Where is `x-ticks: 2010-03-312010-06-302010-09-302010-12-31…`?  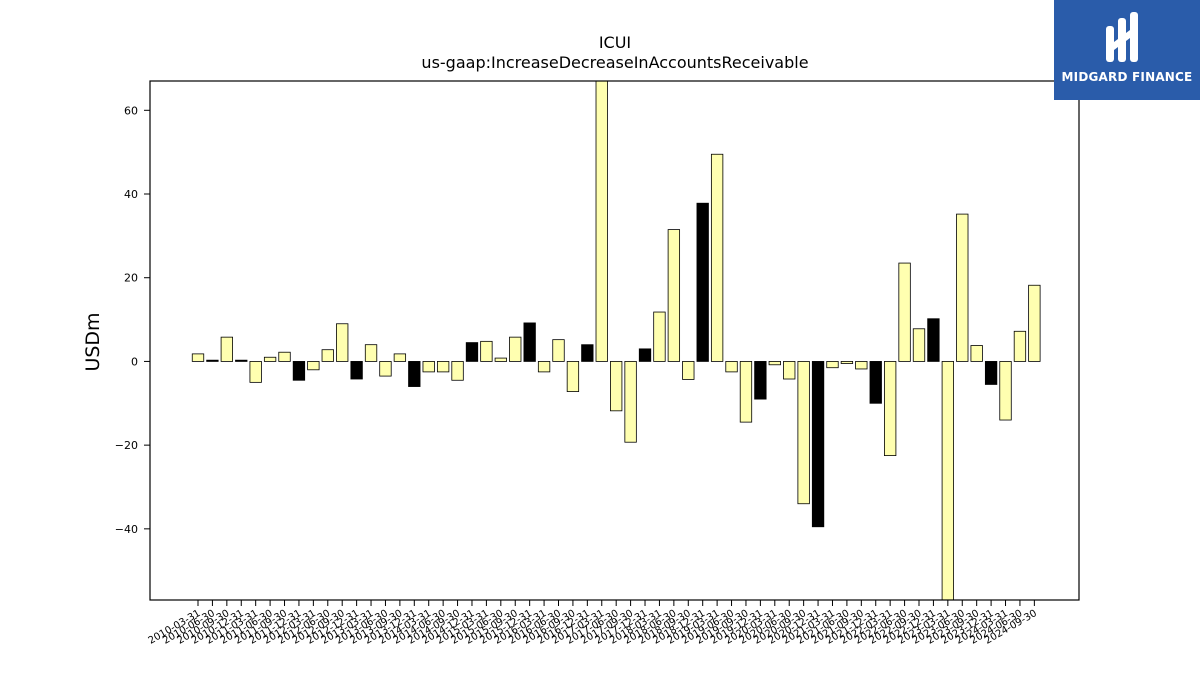
x-ticks: 2010-03-312010-06-302010-09-302010-12-31… is located at coordinates (593, 623).